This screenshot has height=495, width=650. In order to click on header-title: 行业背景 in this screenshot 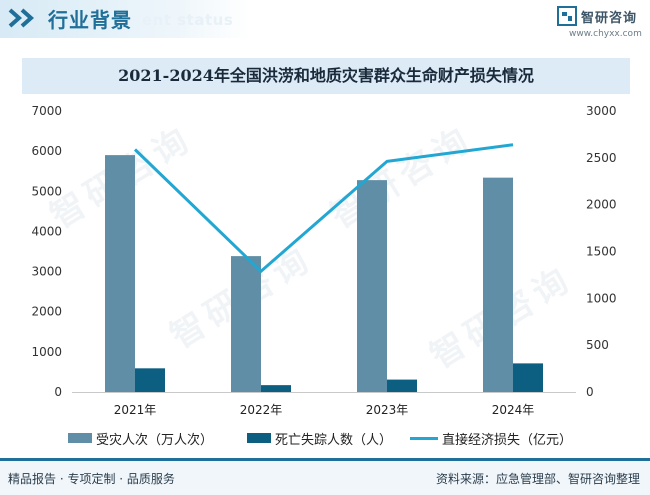, I will do `click(90, 20)`.